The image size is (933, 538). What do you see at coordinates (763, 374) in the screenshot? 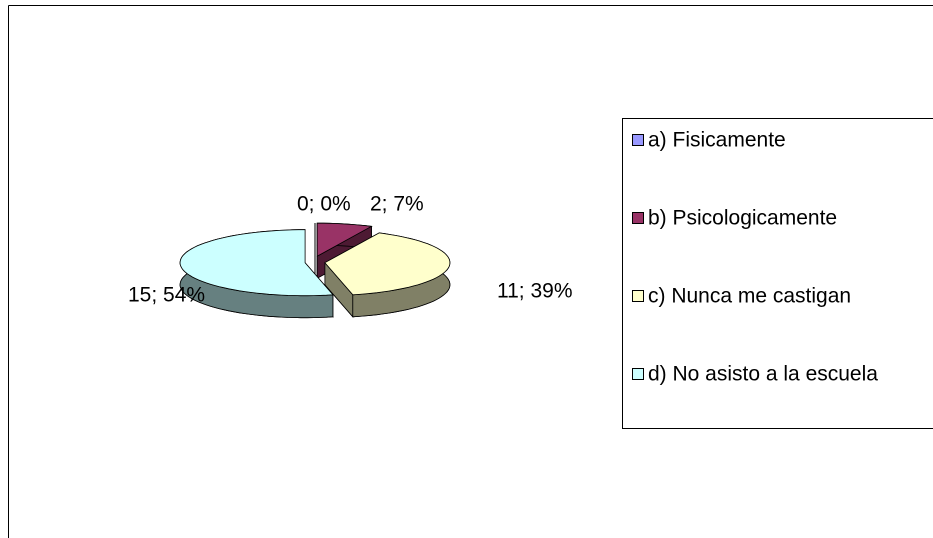
I see `legend-label: d) No asisto a la escuela` at bounding box center [763, 374].